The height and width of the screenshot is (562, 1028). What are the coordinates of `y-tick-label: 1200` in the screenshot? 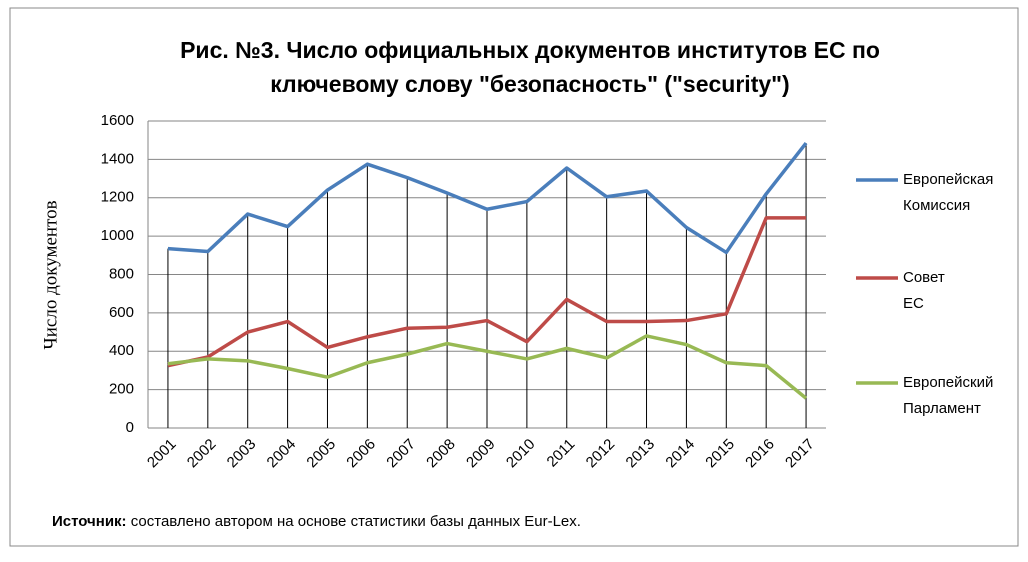 It's located at (117, 197).